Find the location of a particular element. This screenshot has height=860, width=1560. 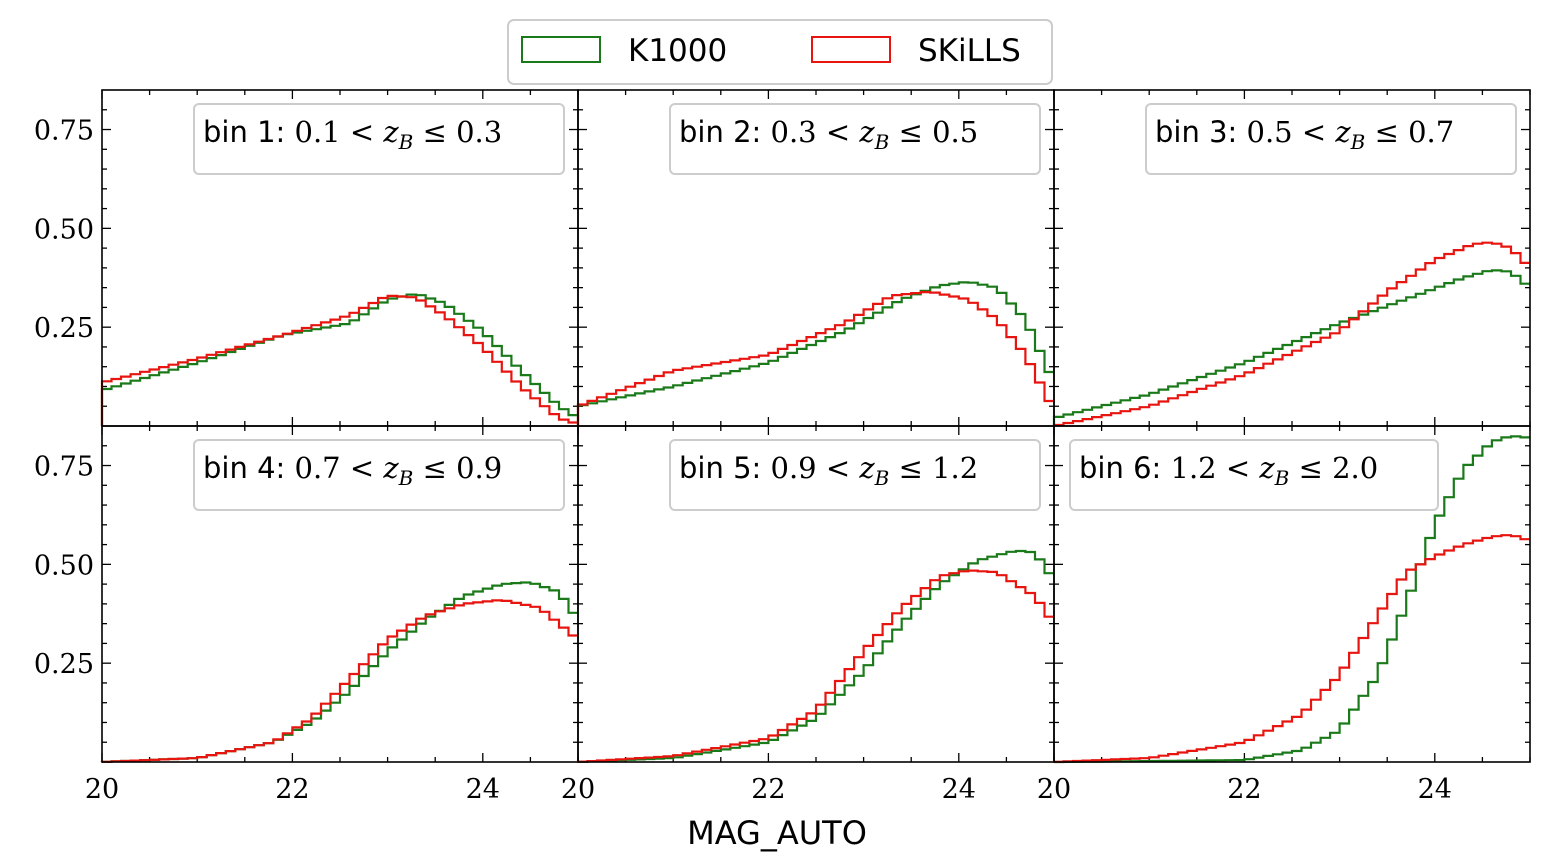

legend-swatch-skills is located at coordinates (851, 49).